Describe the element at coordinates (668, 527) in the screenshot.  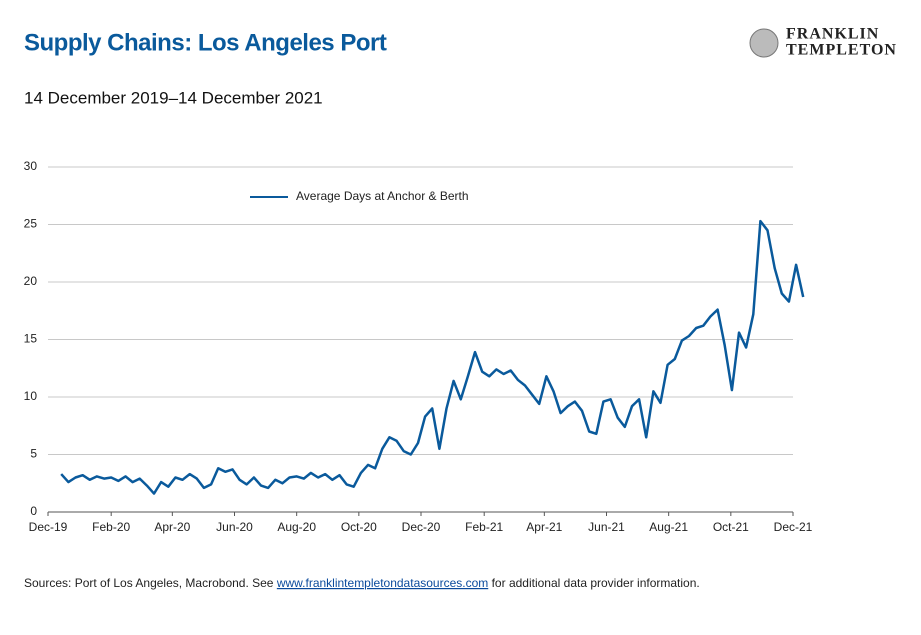
I see `x-tick-label: Aug-21` at that location.